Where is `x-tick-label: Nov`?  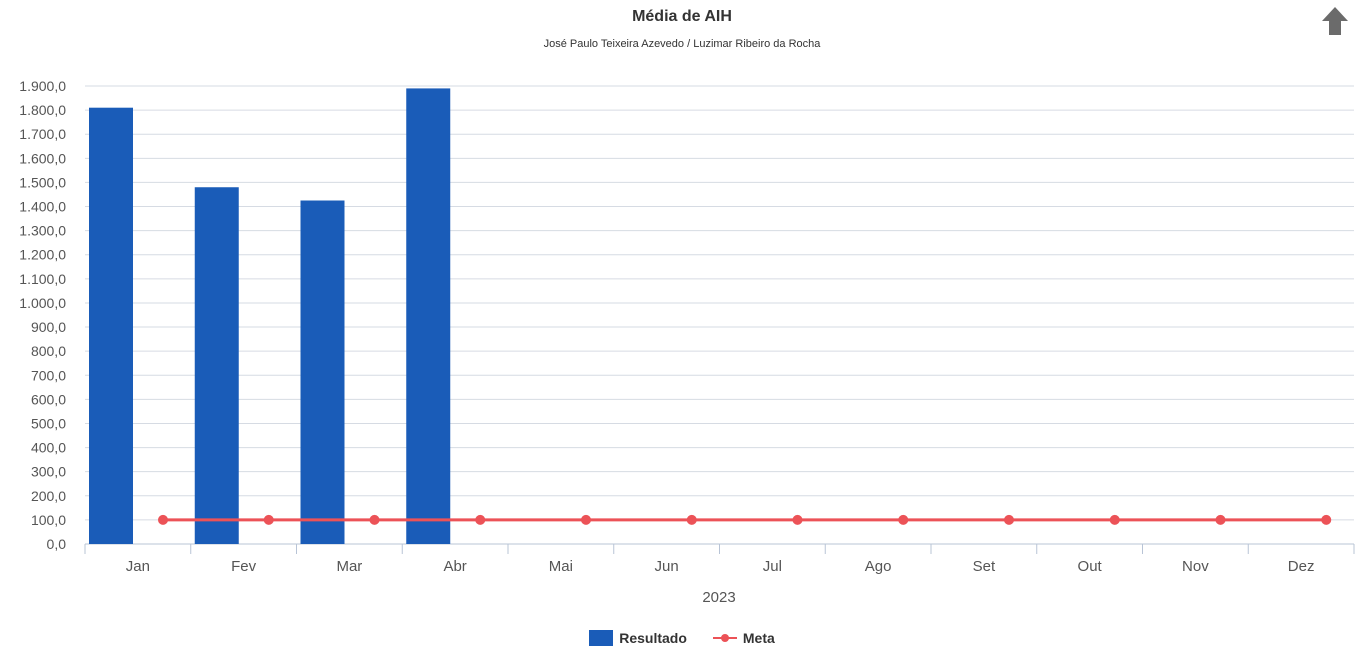 x-tick-label: Nov is located at coordinates (1195, 566).